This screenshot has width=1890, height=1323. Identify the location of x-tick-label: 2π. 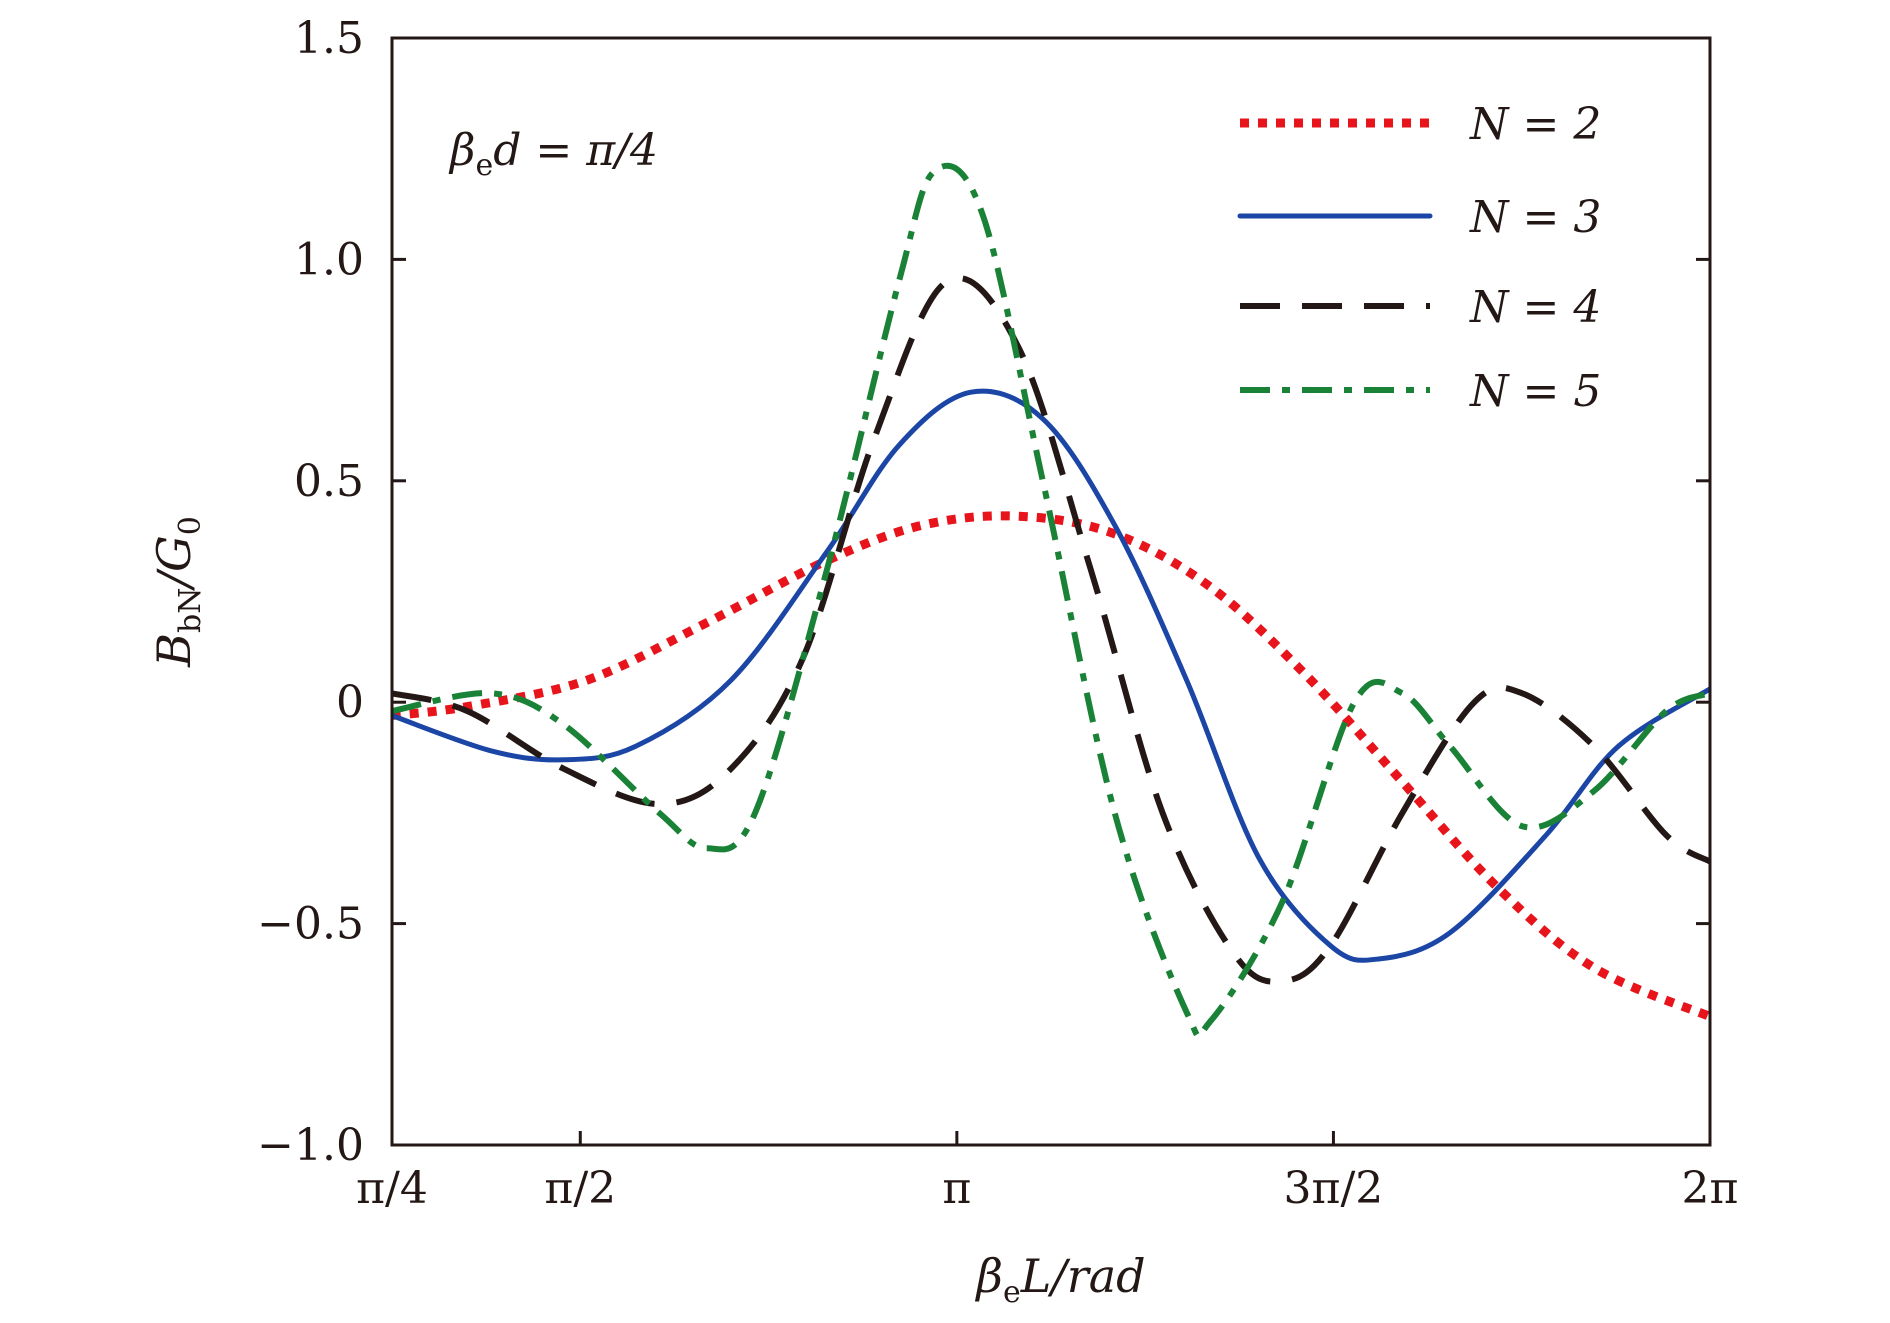
(1710, 1188).